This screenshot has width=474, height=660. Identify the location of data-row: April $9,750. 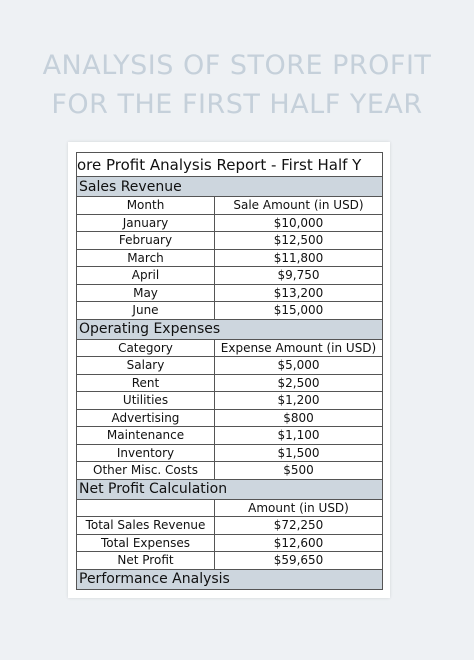
(229, 275).